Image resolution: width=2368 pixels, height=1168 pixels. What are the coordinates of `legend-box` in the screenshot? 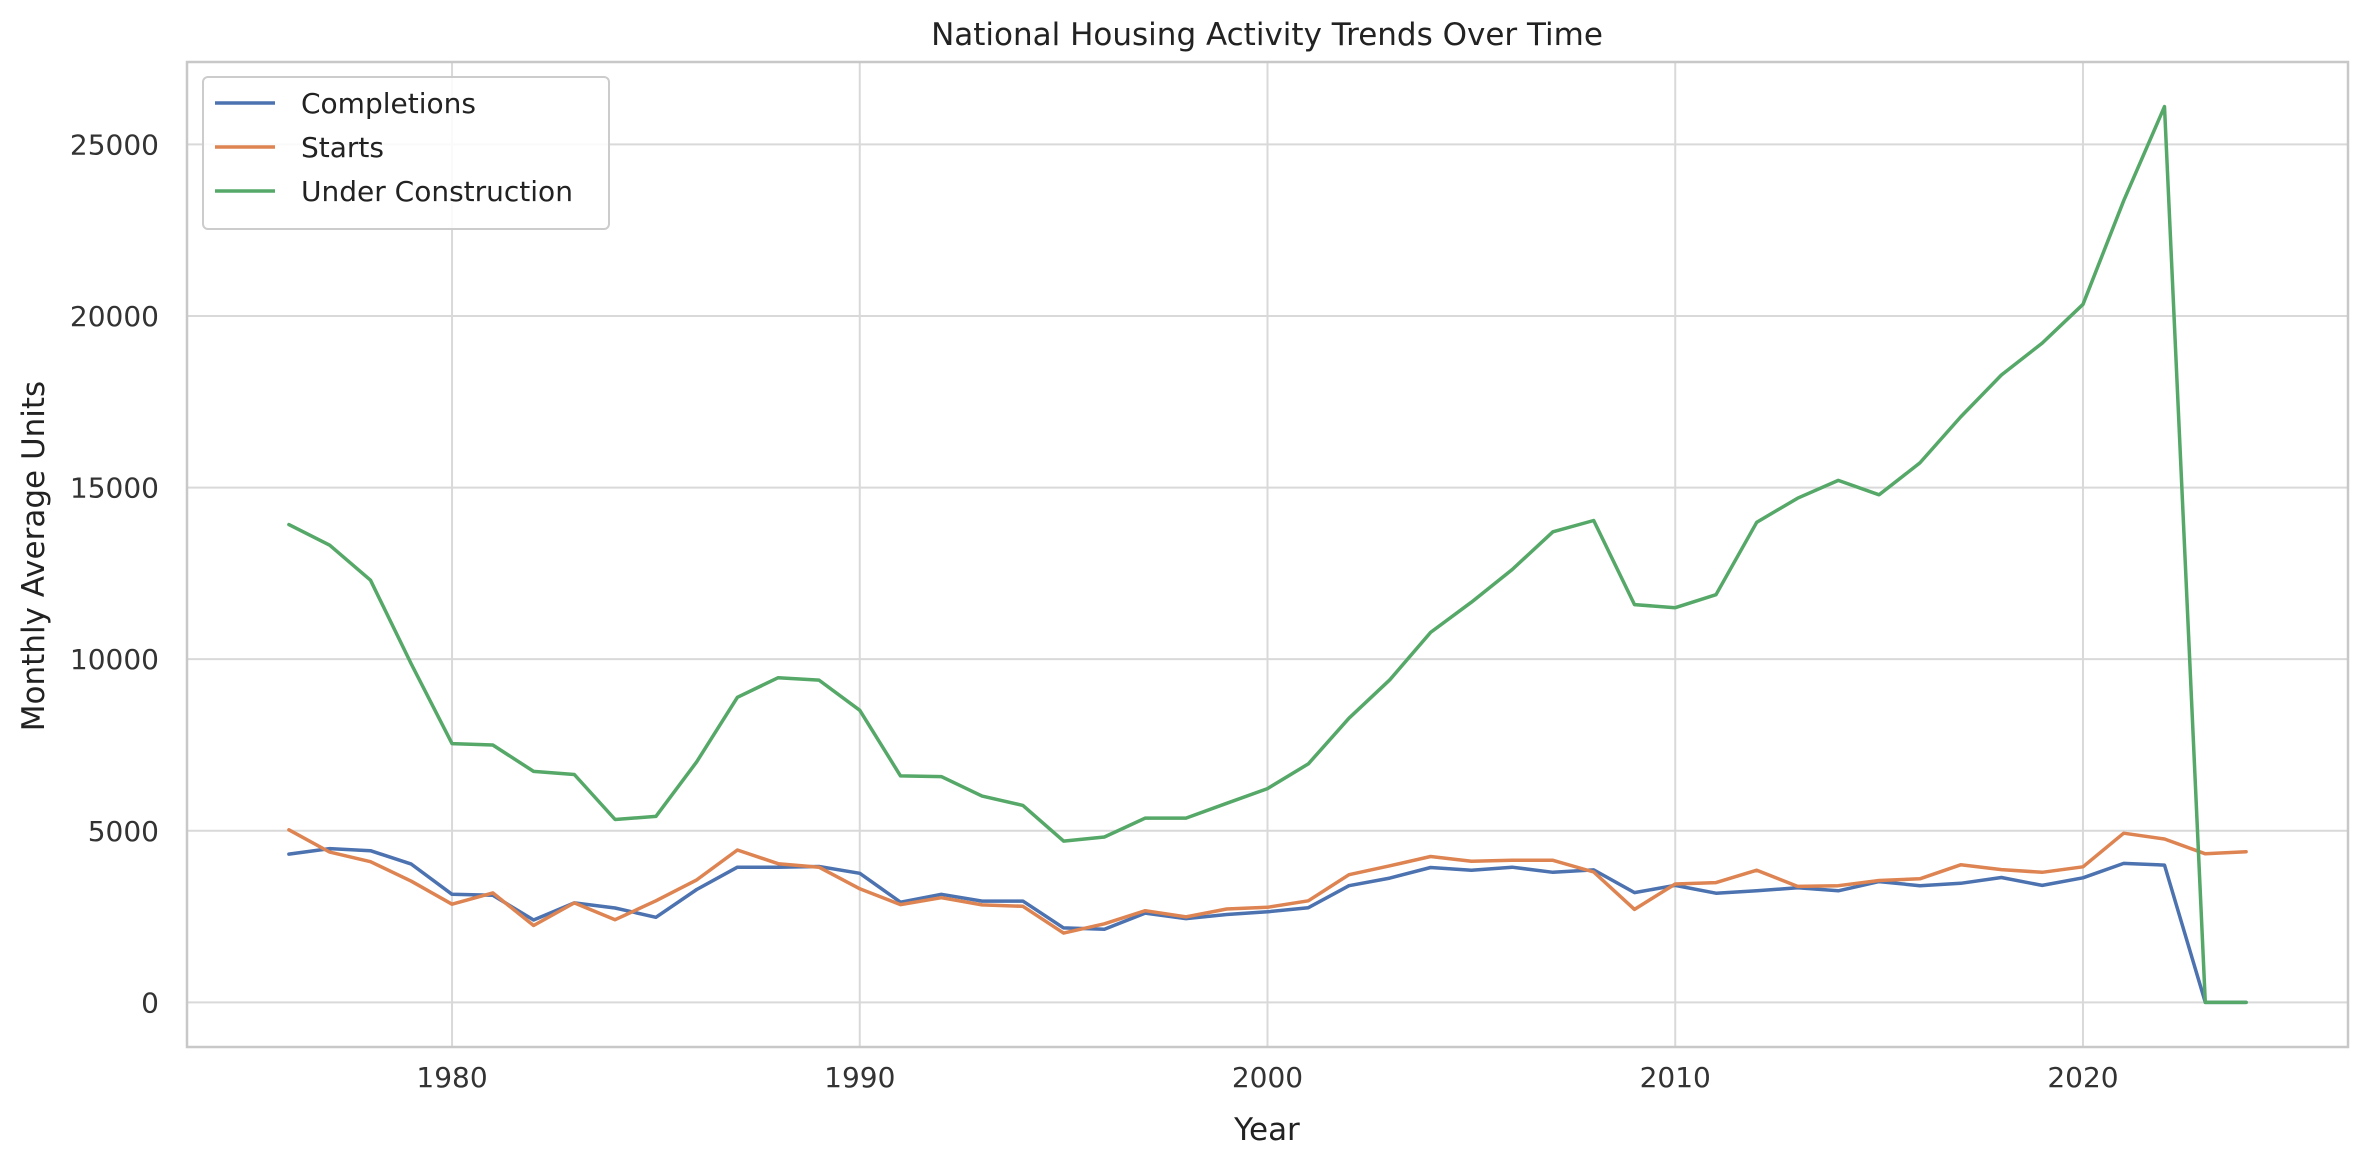 It's located at (406, 153).